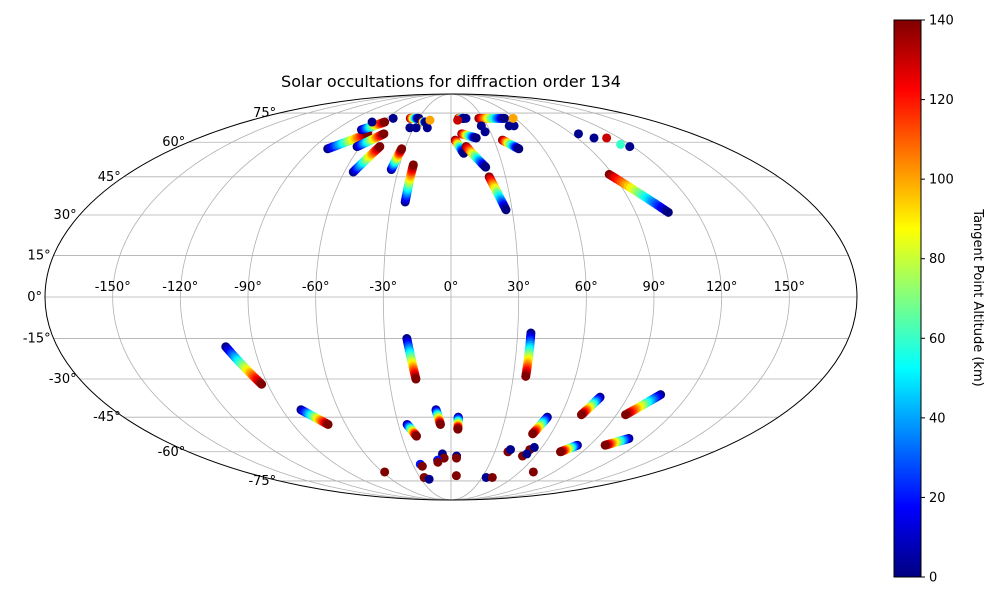 This screenshot has width=1000, height=600. What do you see at coordinates (34, 297) in the screenshot?
I see `latitude-tick-label: 0°` at bounding box center [34, 297].